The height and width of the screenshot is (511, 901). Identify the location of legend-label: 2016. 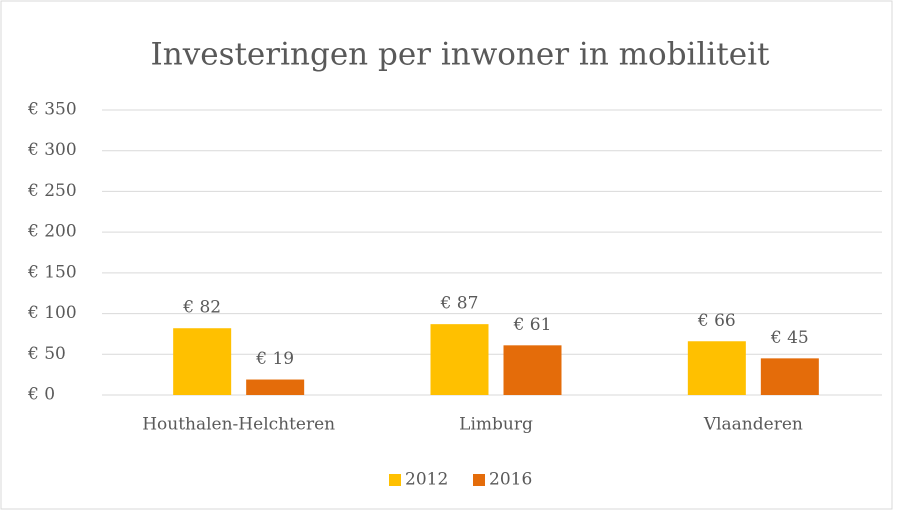
(510, 480).